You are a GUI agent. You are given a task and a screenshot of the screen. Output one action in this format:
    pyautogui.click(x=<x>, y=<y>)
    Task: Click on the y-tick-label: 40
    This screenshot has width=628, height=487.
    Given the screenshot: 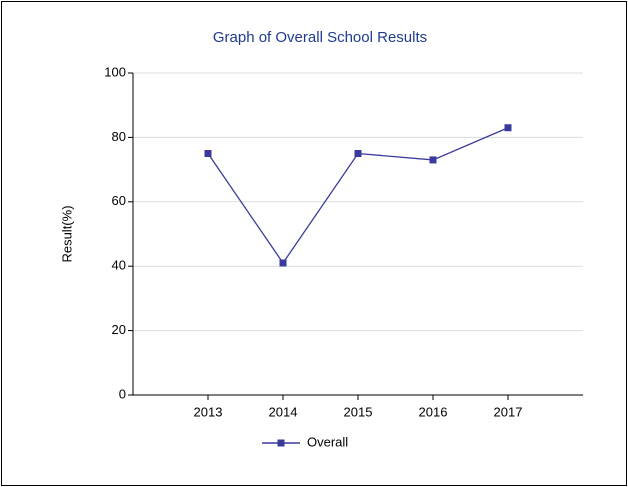 What is the action you would take?
    pyautogui.click(x=119, y=265)
    